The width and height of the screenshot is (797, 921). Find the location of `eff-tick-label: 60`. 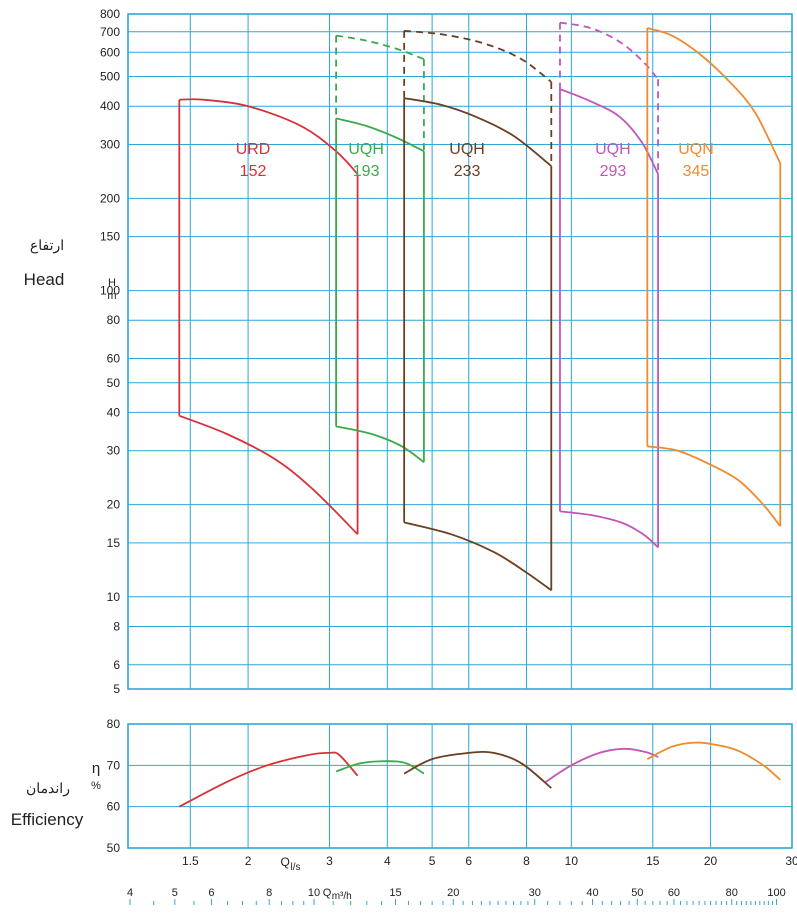

eff-tick-label: 60 is located at coordinates (114, 807).